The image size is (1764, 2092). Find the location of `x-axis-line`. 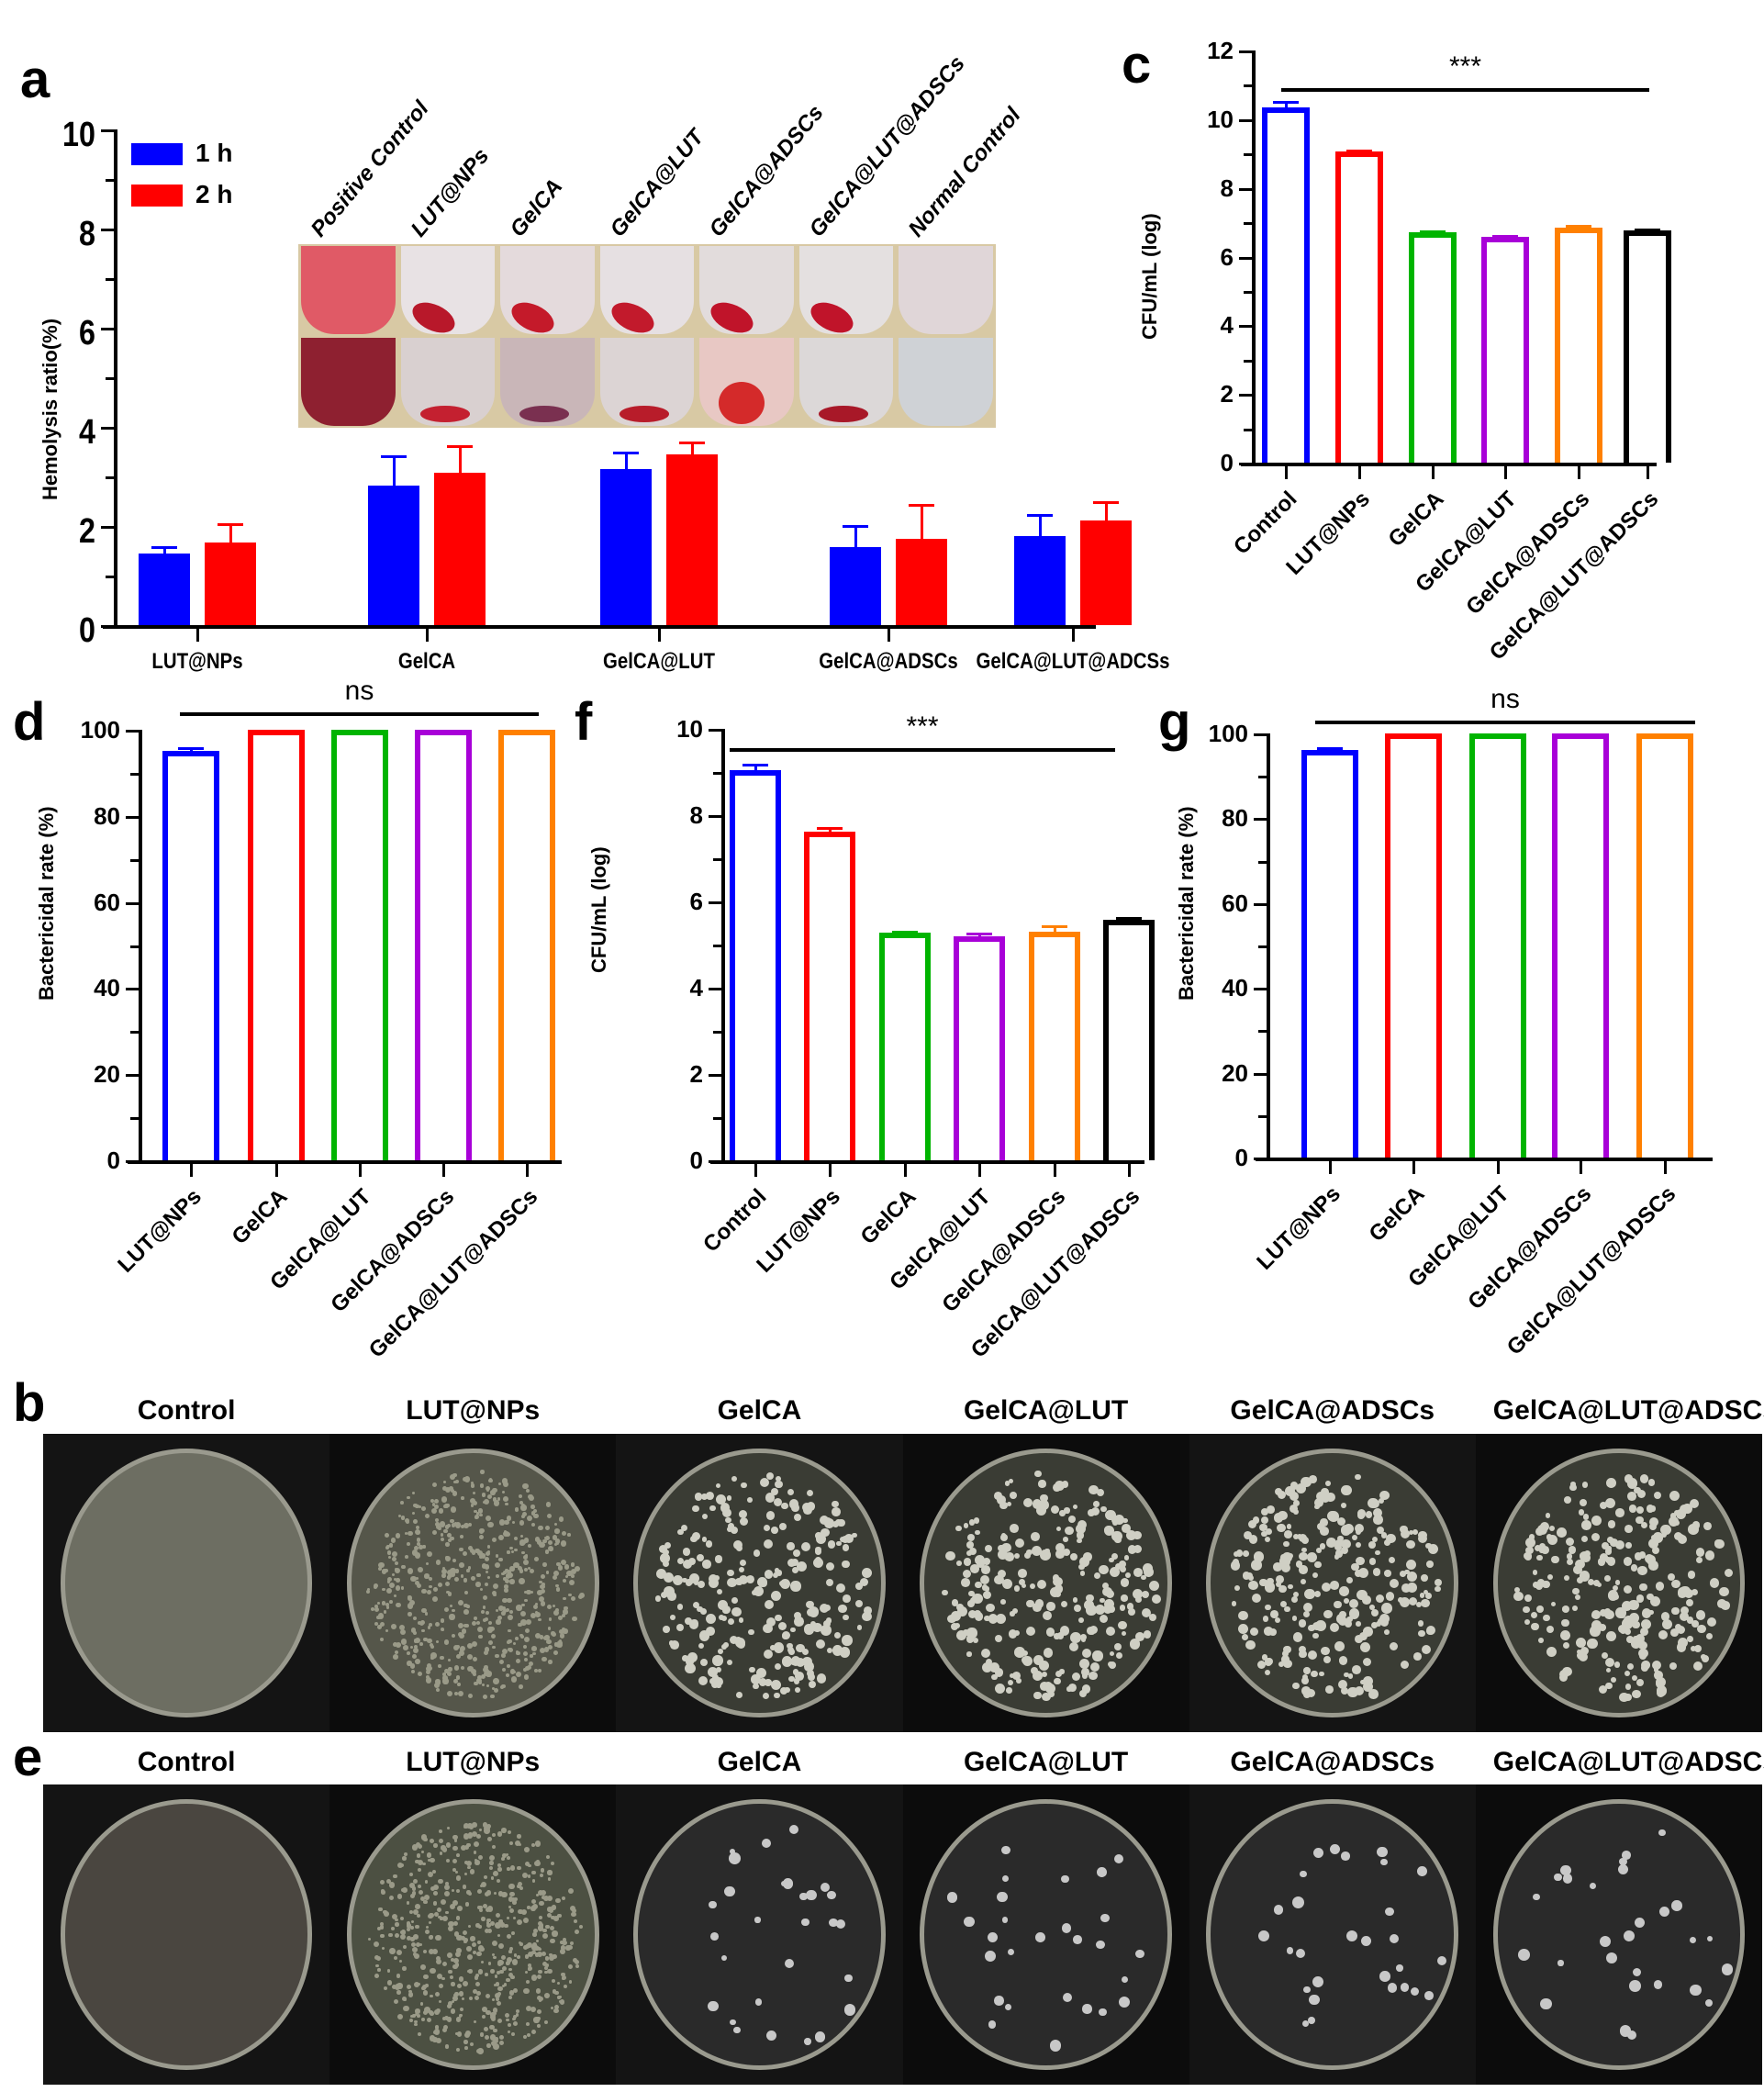

x-axis-line is located at coordinates (599, 627).